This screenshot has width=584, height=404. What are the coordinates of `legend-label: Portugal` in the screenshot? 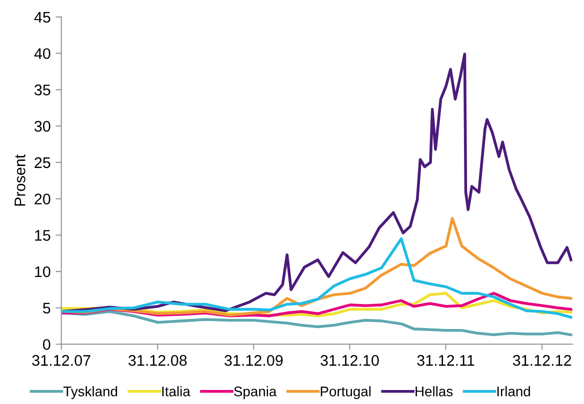 It's located at (345, 393).